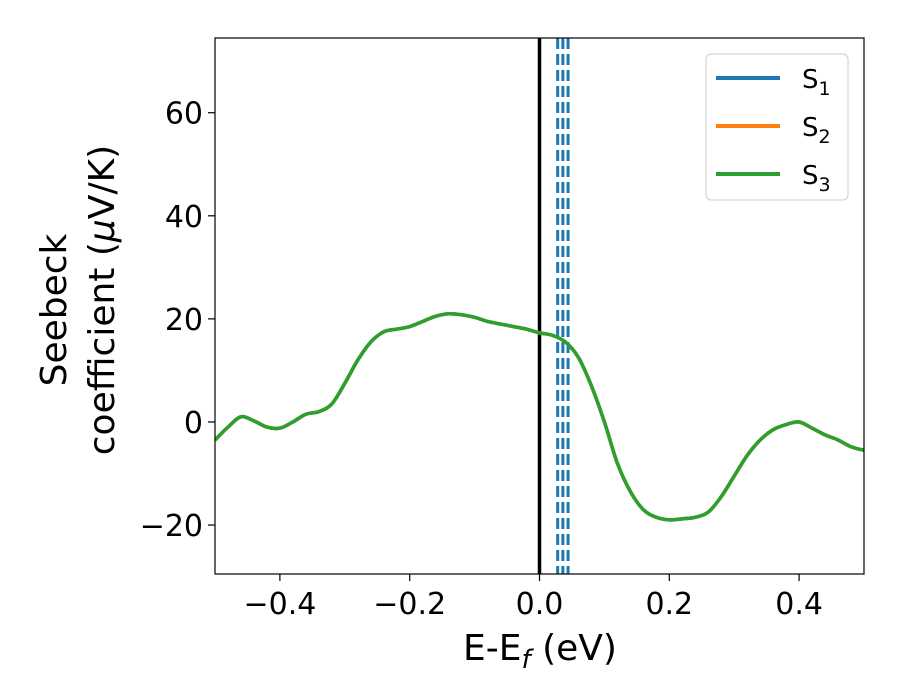  What do you see at coordinates (279, 604) in the screenshot?
I see `x-tick-label: −0.4` at bounding box center [279, 604].